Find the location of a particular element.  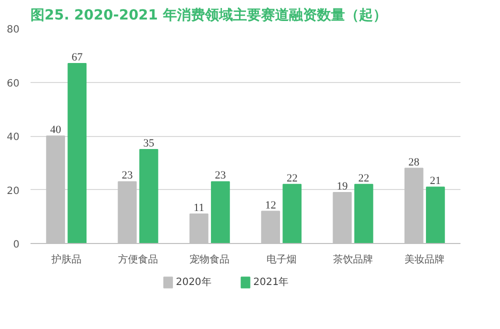

y-tick-label: 60 is located at coordinates (13, 84).